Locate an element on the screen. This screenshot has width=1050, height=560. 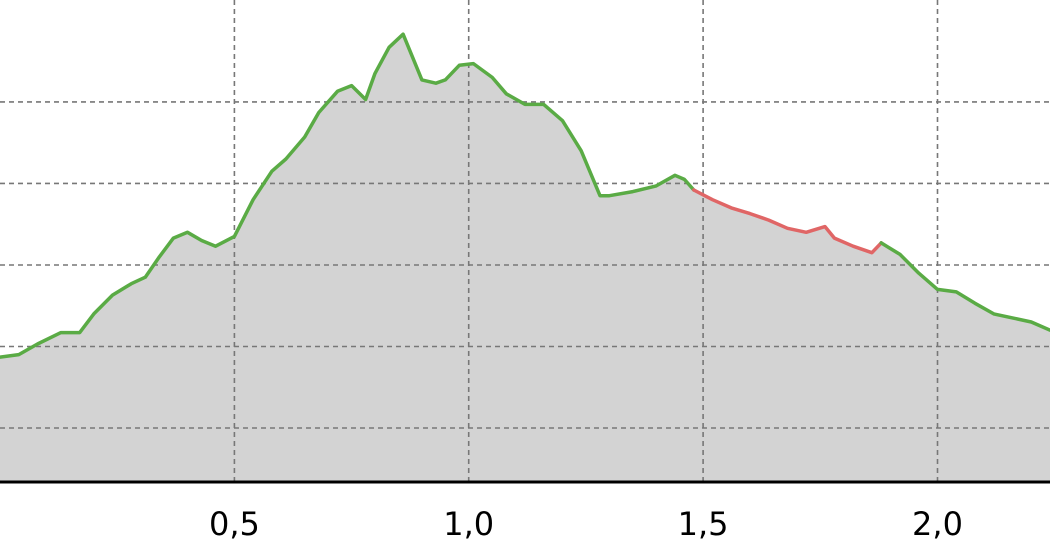
x-tick-label: 0,5 is located at coordinates (234, 524).